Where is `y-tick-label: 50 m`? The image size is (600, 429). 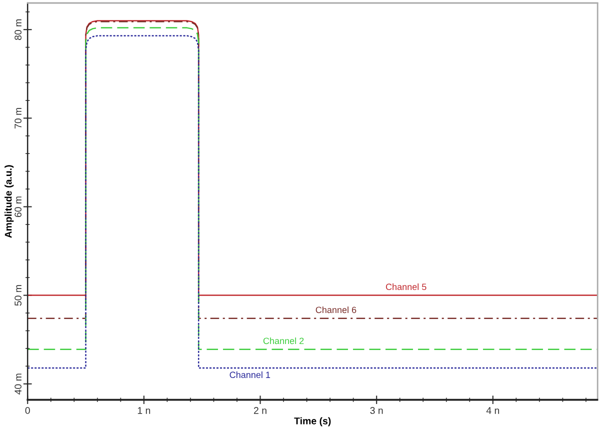 y-tick-label: 50 m is located at coordinates (18, 295).